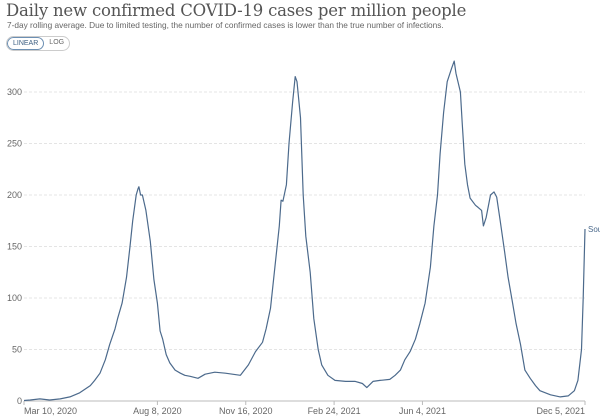  Describe the element at coordinates (246, 411) in the screenshot. I see `x-tick-label: Nov 16, 2020` at that location.